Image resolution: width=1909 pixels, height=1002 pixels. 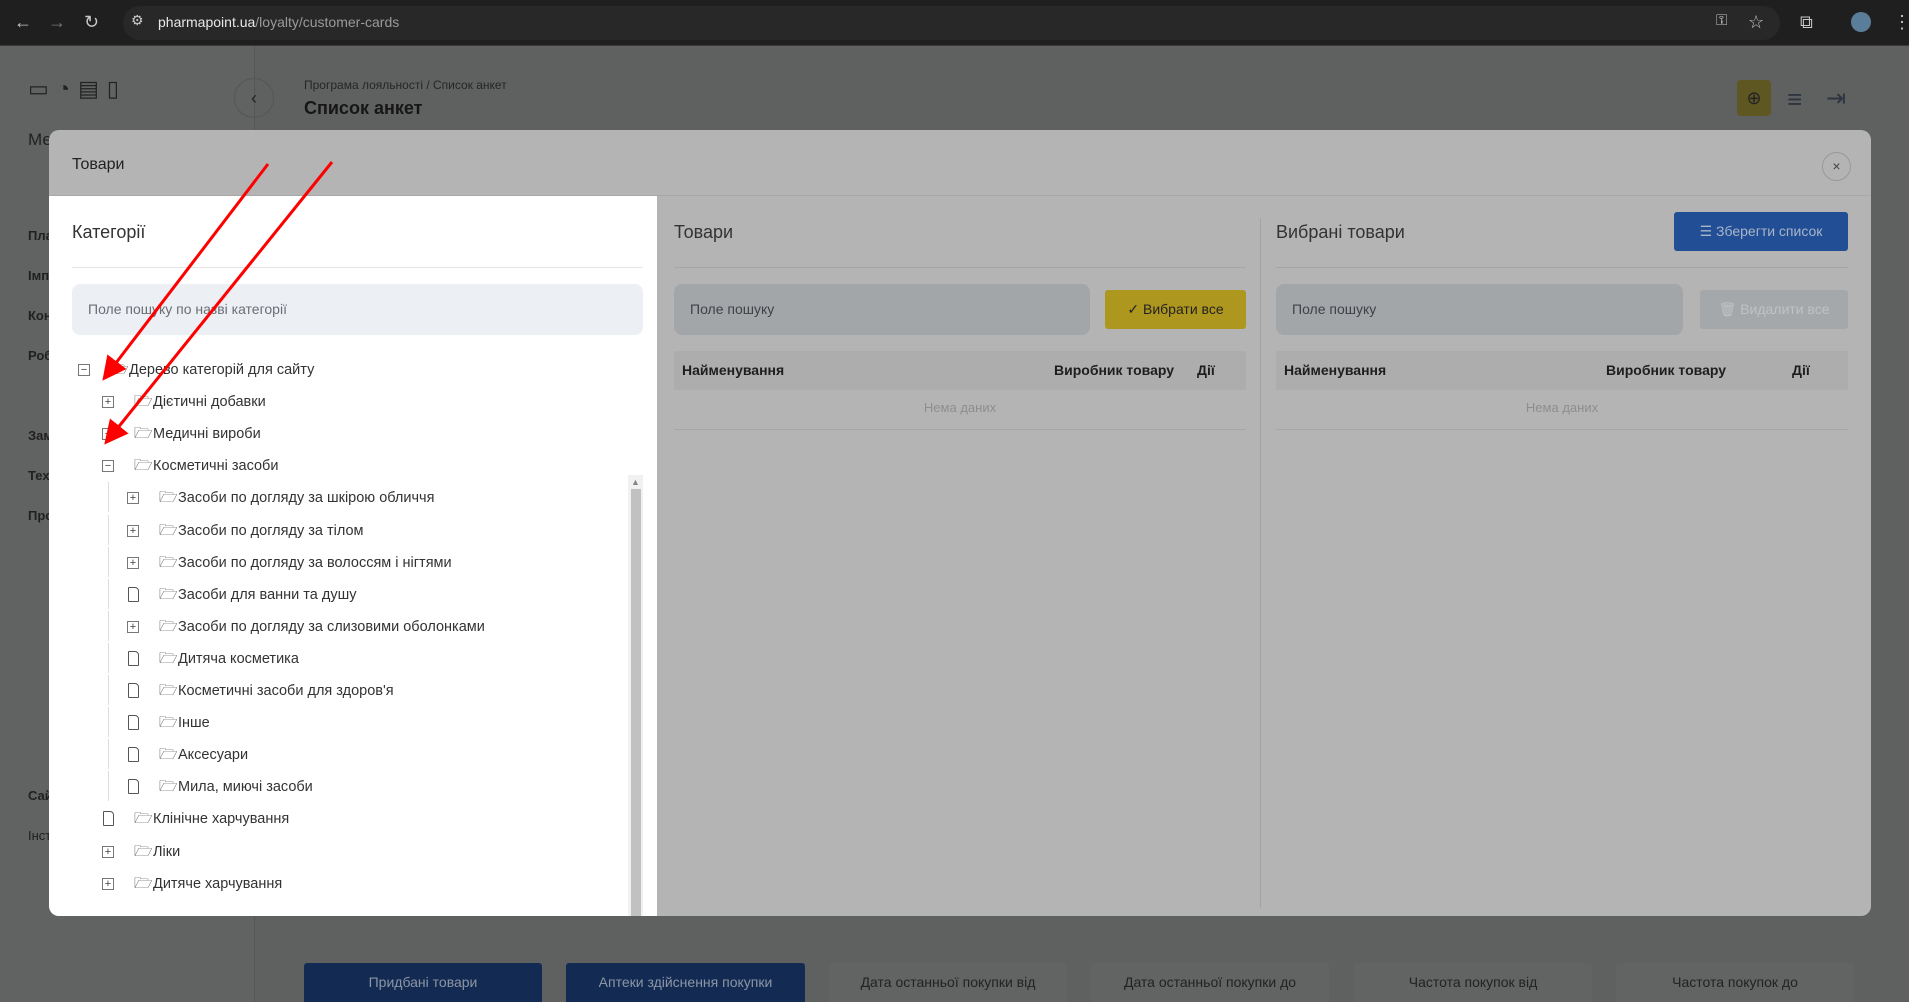 What do you see at coordinates (40, 355) in the screenshot?
I see `sidebar-item: Роб` at bounding box center [40, 355].